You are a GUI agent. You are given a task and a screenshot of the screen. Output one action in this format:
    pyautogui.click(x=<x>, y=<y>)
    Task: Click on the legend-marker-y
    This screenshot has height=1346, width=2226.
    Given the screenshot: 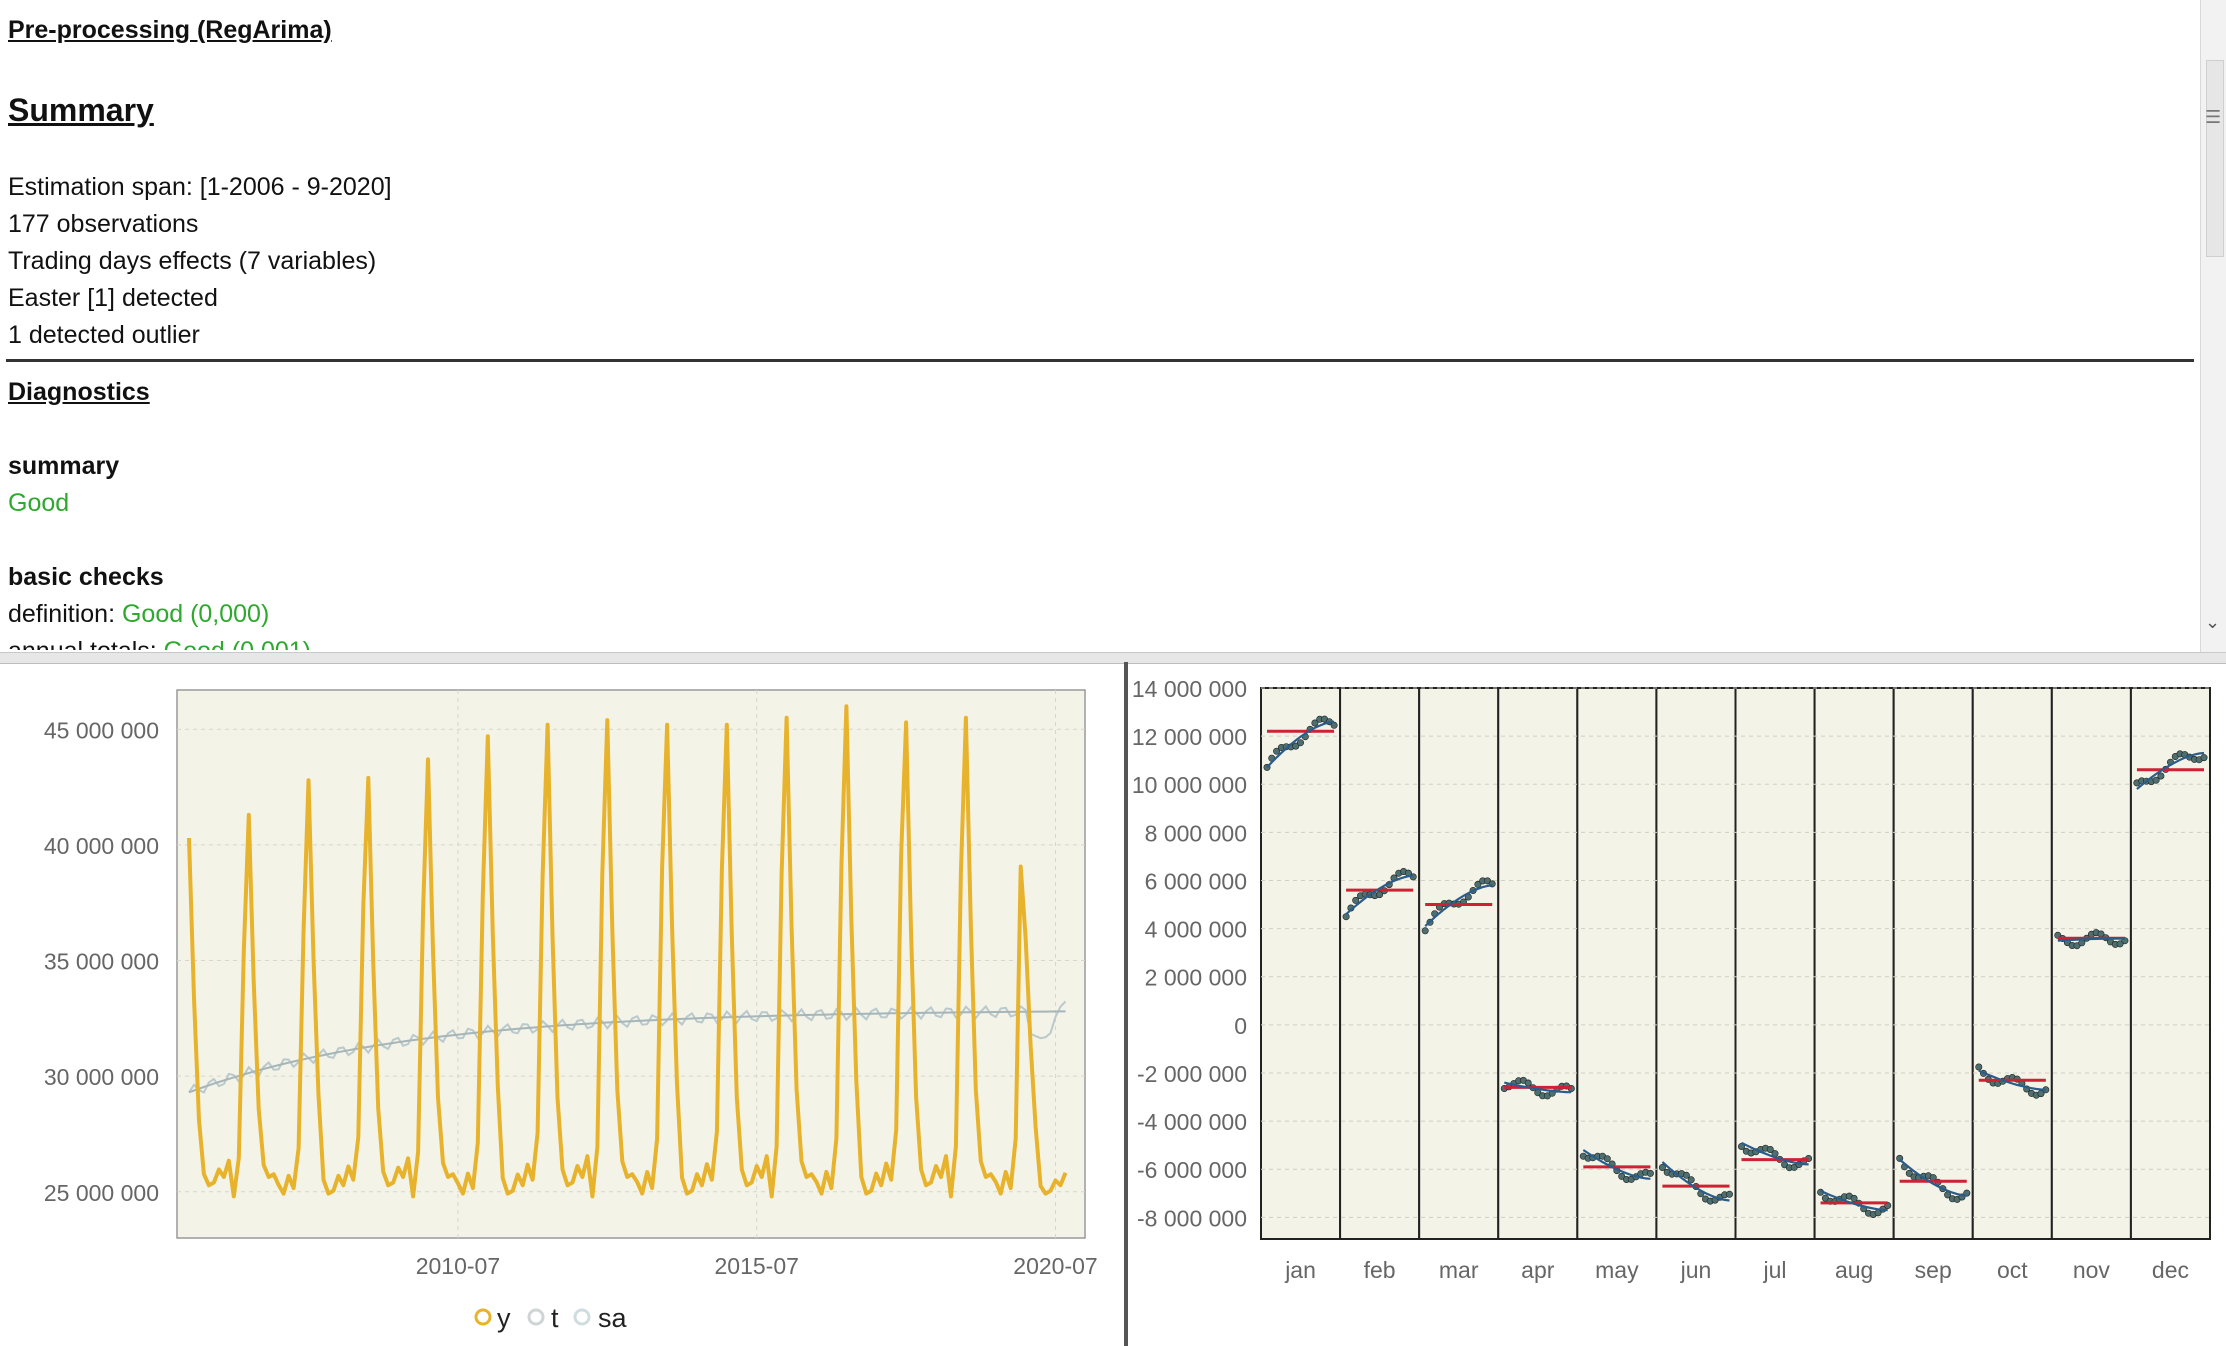 What is the action you would take?
    pyautogui.click(x=483, y=1317)
    